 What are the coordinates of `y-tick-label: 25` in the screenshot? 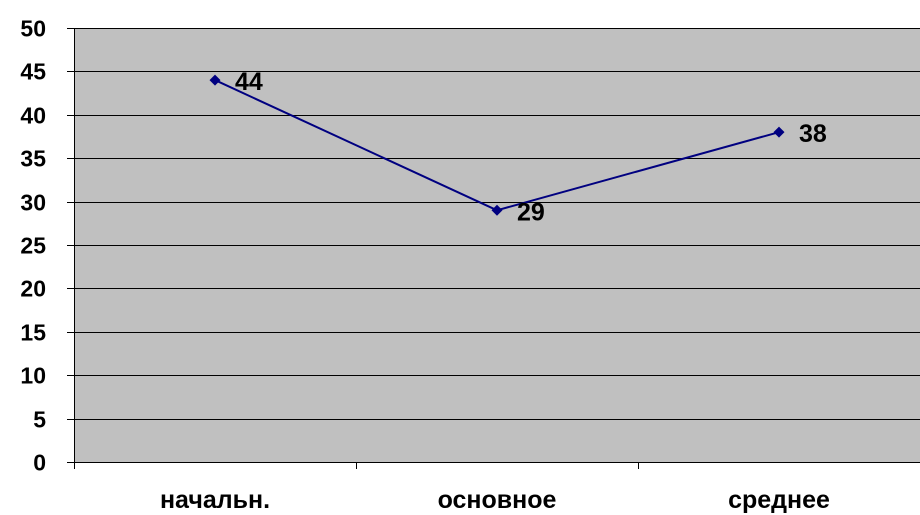 It's located at (33, 246).